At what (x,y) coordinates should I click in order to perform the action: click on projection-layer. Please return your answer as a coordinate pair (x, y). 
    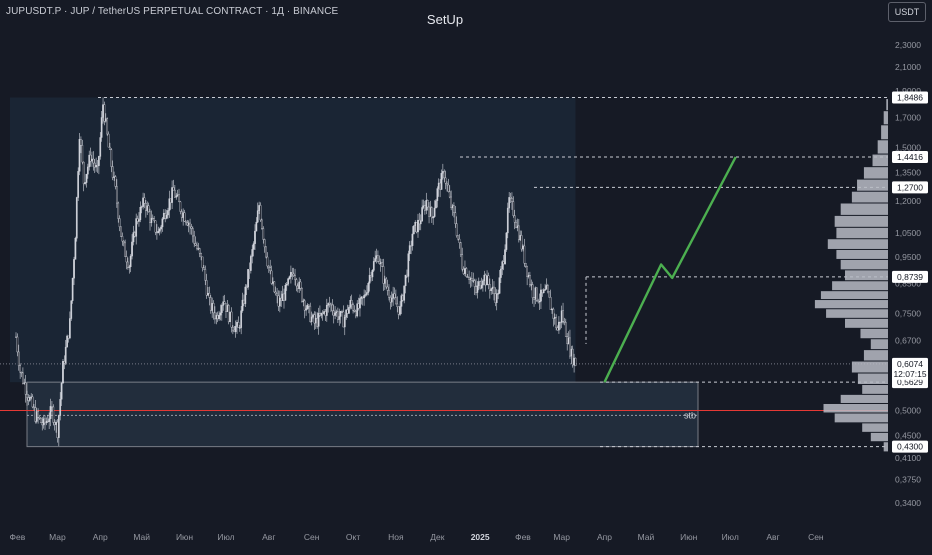
    Looking at the image, I should click on (670, 269).